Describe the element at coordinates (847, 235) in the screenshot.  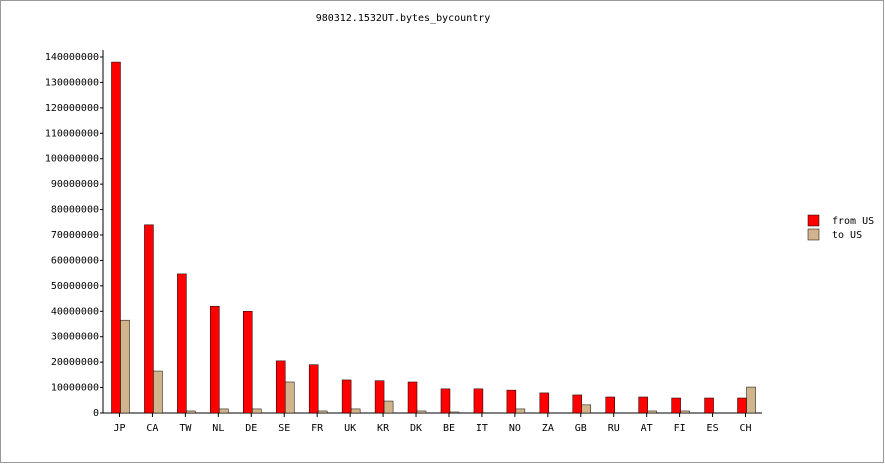
I see `legend-label: to US` at that location.